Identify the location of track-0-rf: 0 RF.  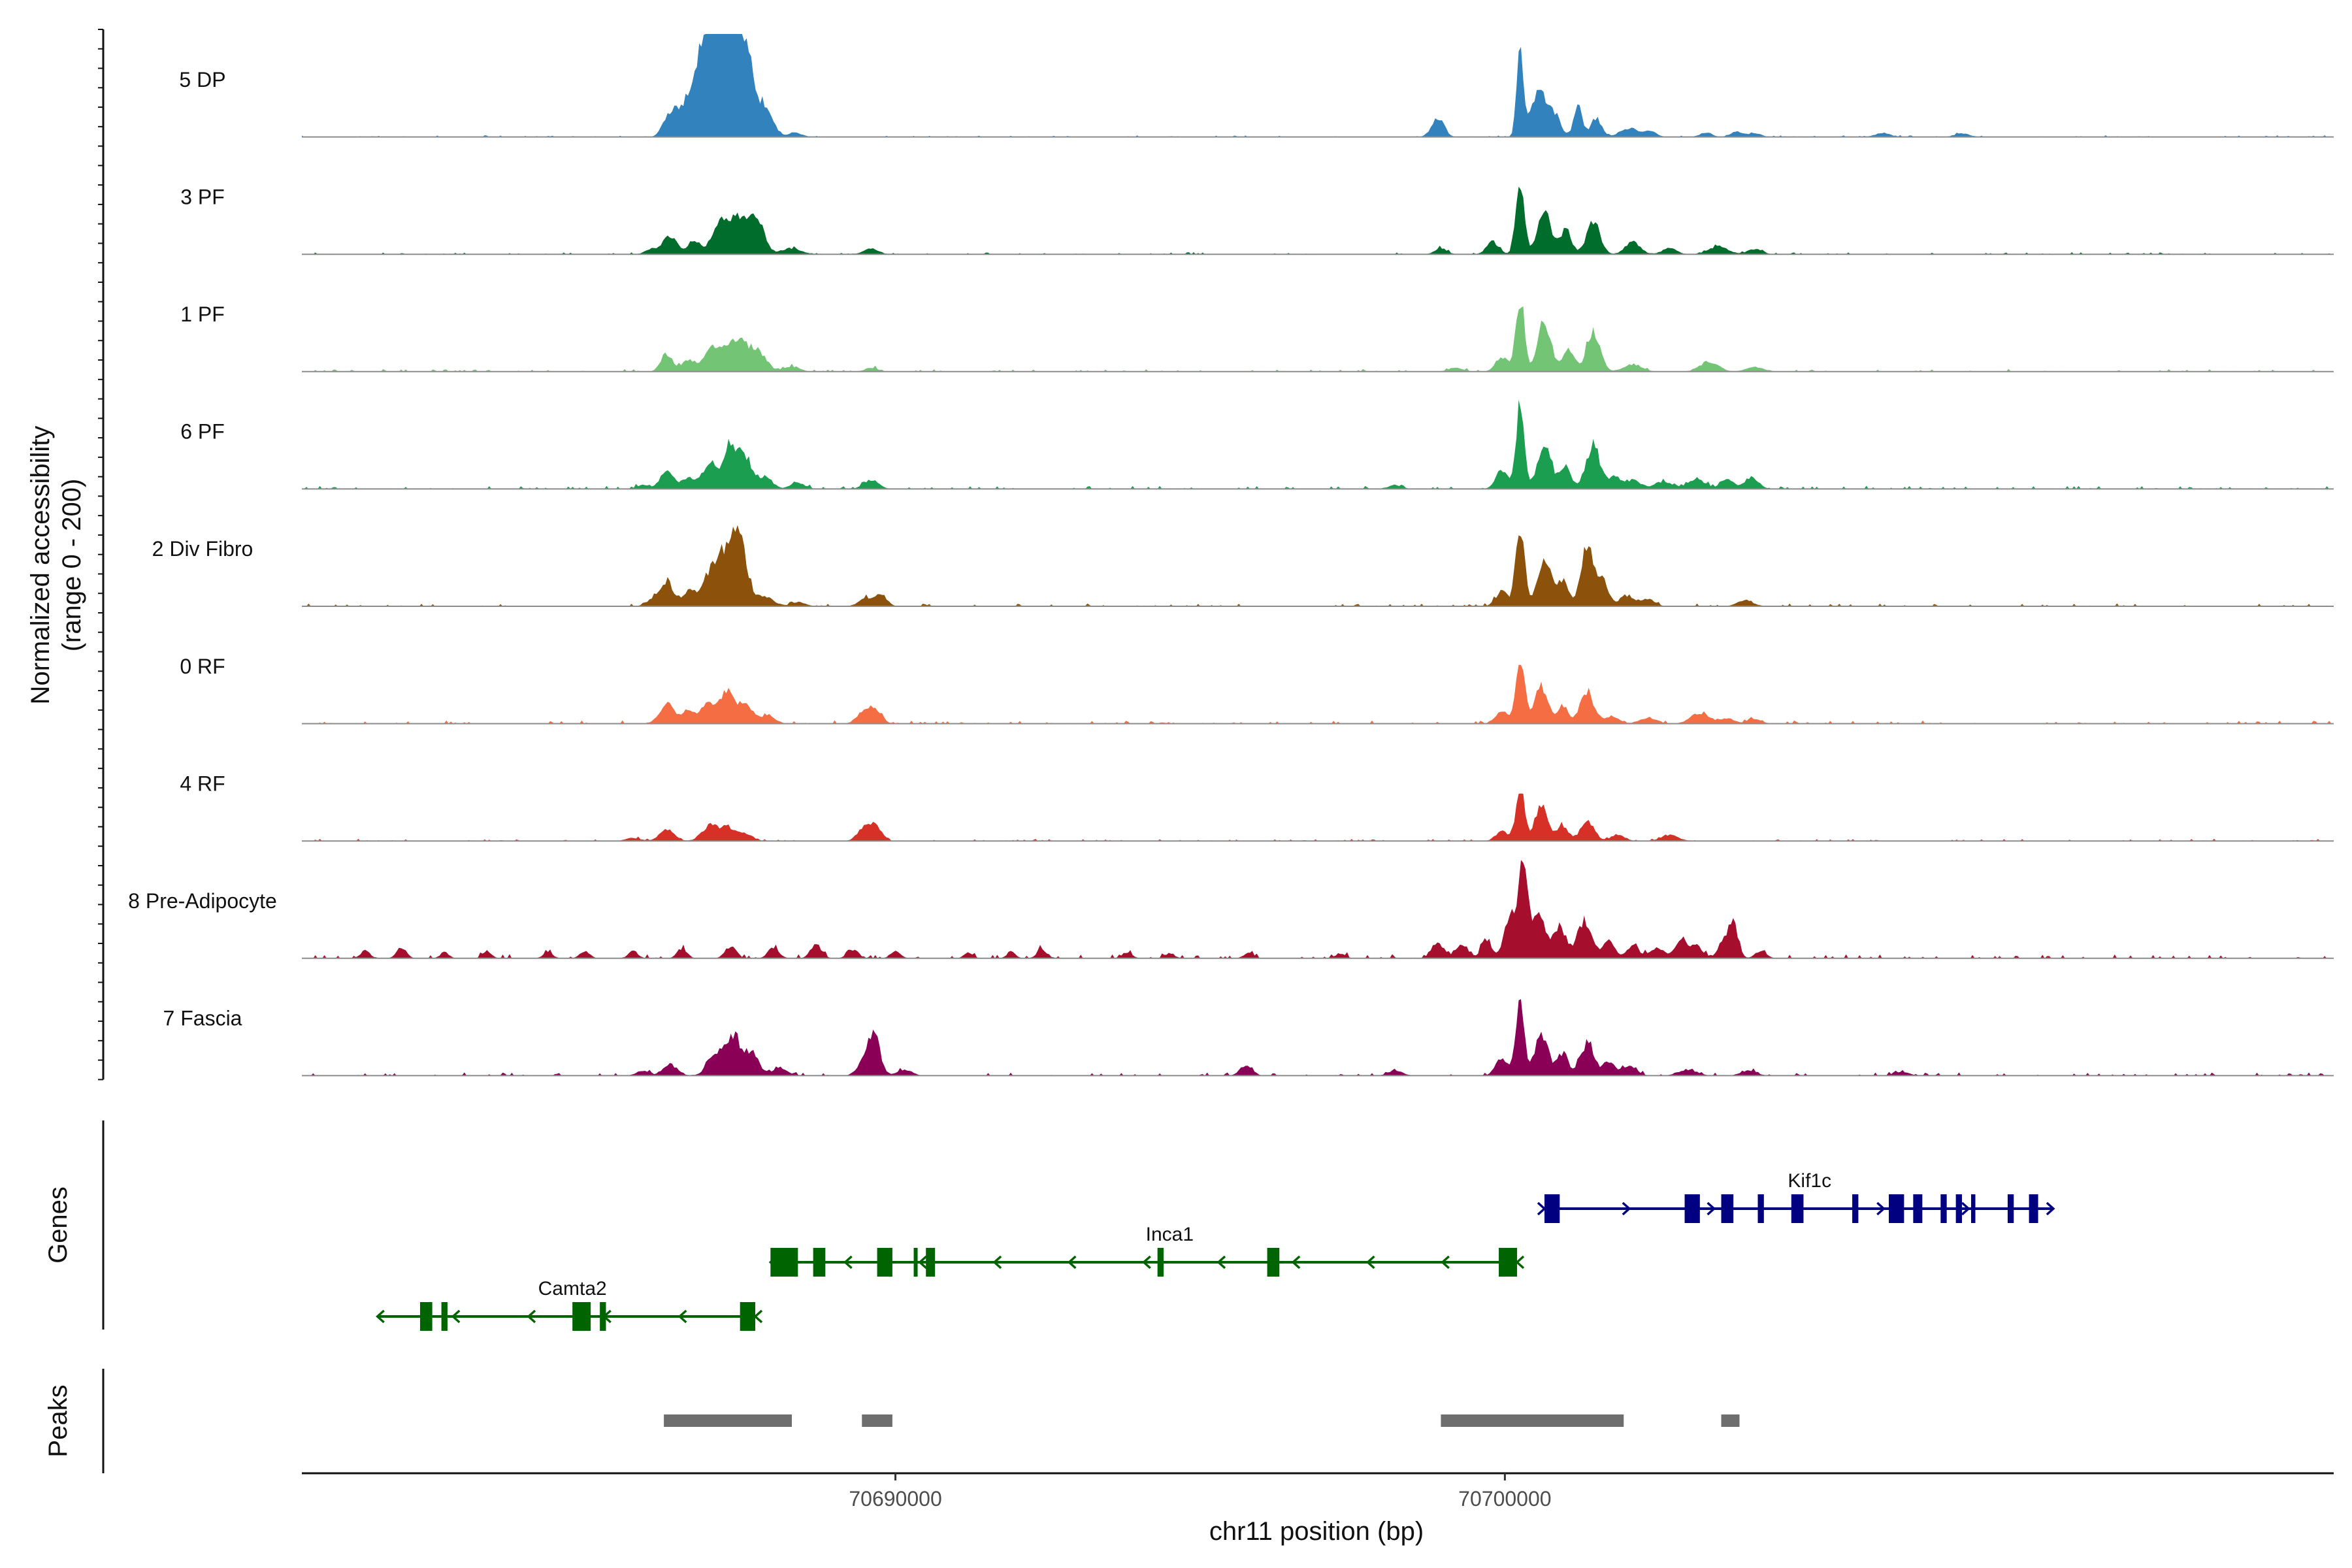
(1257, 690).